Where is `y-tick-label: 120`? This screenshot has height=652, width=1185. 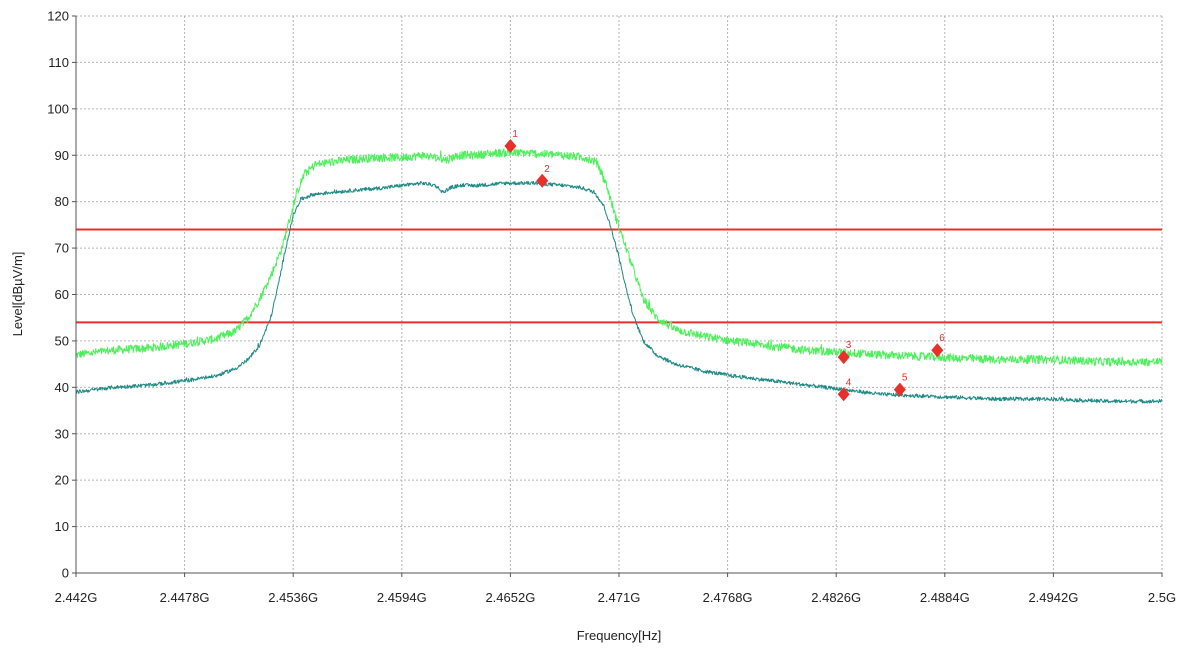 y-tick-label: 120 is located at coordinates (58, 16).